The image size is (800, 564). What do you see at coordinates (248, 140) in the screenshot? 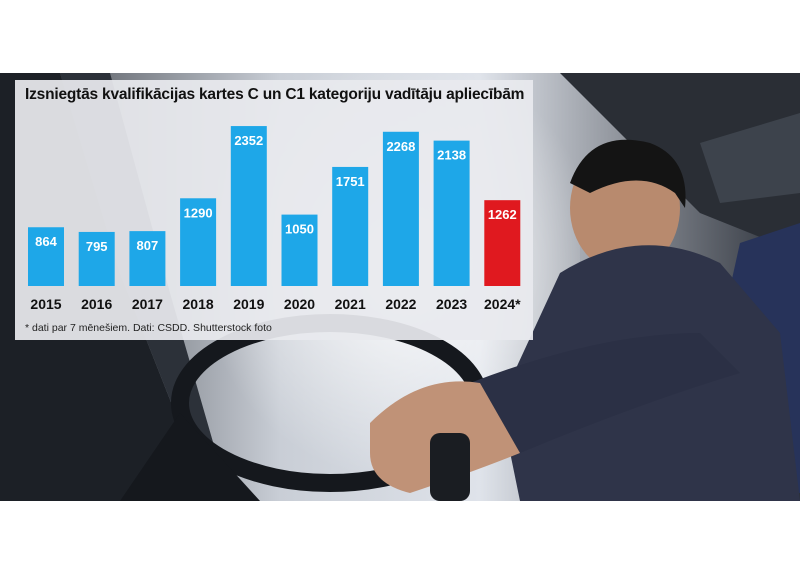
I see `data-label: 2352` at bounding box center [248, 140].